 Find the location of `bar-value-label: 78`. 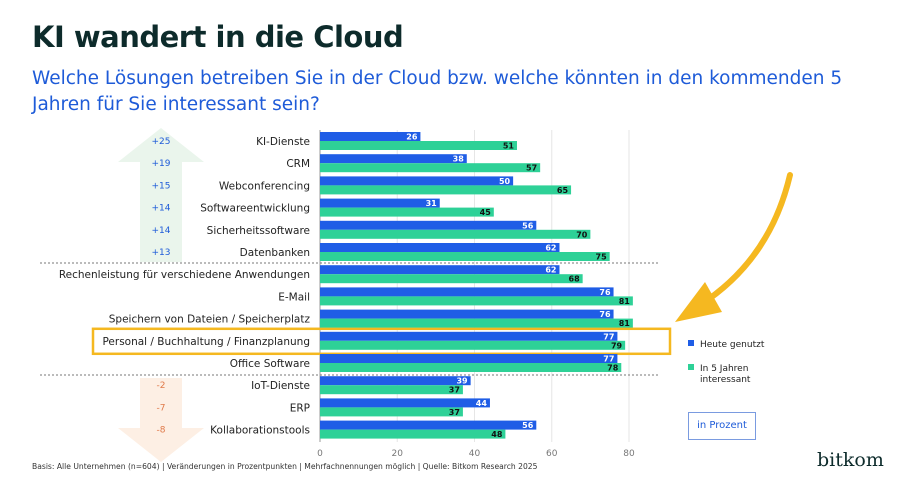

bar-value-label: 78 is located at coordinates (613, 368).